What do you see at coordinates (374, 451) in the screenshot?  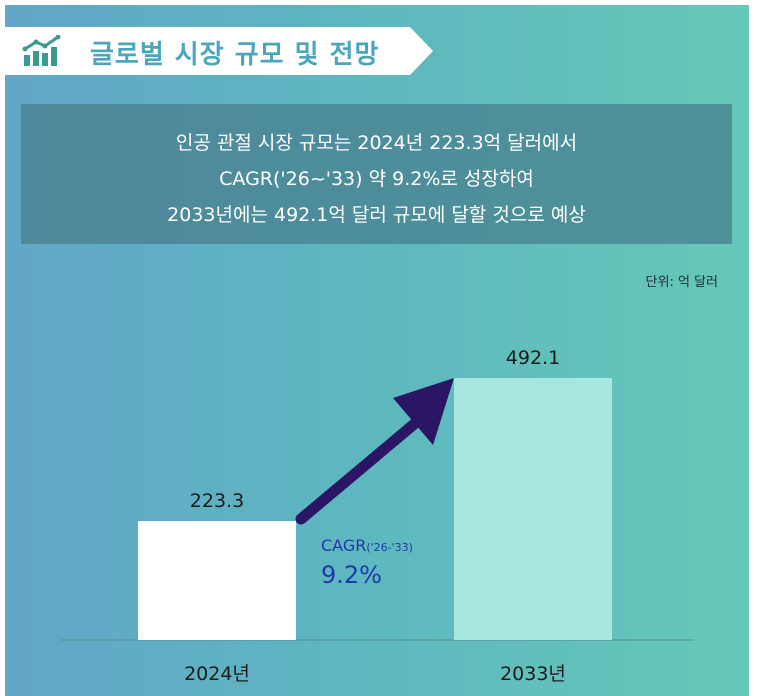 I see `growth-arrow-icon` at bounding box center [374, 451].